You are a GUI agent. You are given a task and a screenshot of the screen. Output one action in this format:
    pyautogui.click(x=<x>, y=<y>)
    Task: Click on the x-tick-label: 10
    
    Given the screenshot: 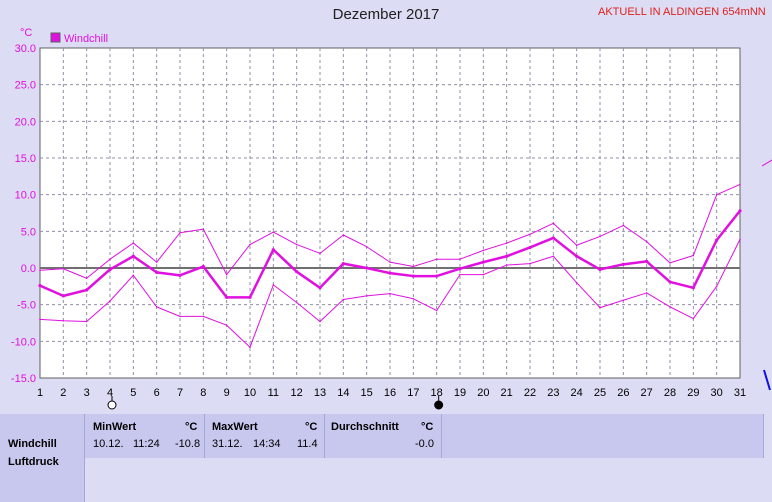 What is the action you would take?
    pyautogui.click(x=250, y=393)
    